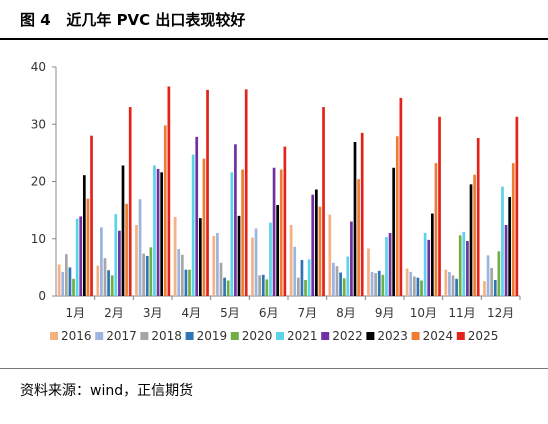 The image size is (548, 424). I want to click on legend-label: 2017, so click(121, 336).